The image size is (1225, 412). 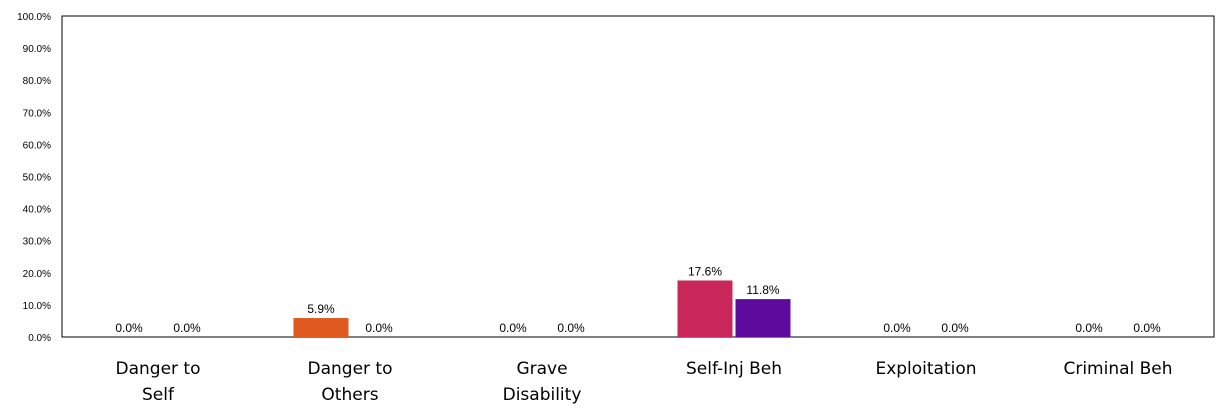 What do you see at coordinates (734, 369) in the screenshot?
I see `x-tick-label: Self-Inj Beh` at bounding box center [734, 369].